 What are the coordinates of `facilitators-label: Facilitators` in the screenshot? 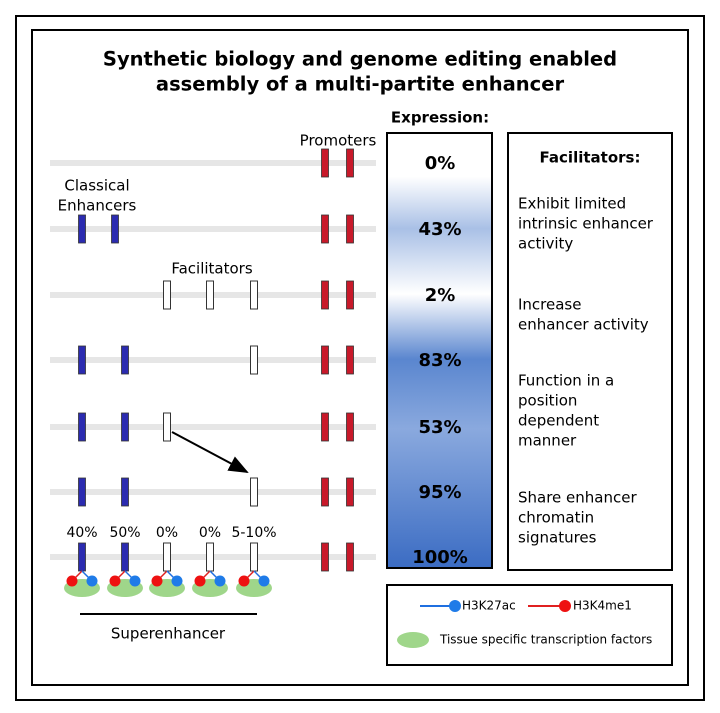 It's located at (211, 269).